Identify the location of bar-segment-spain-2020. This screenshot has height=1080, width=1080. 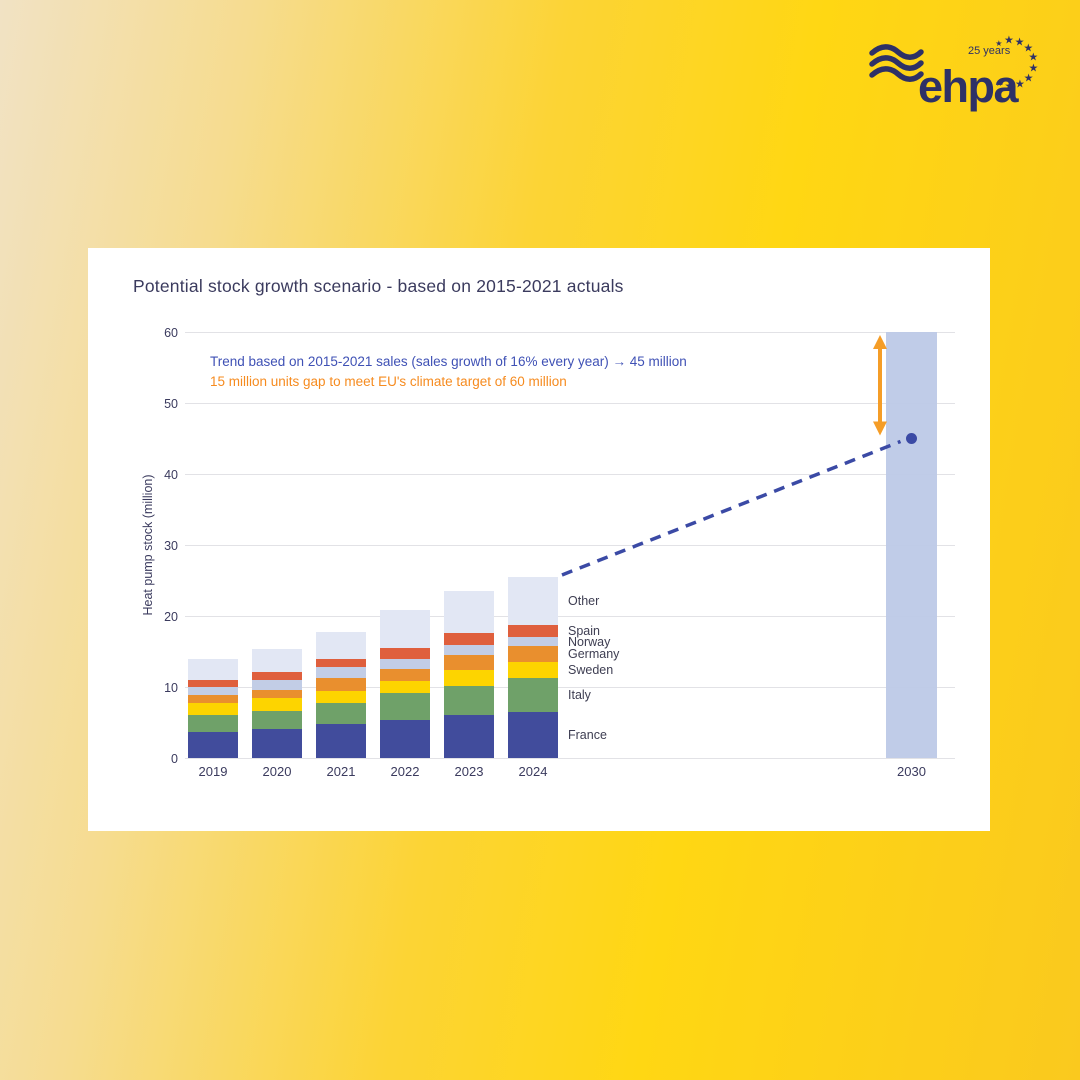
(277, 676).